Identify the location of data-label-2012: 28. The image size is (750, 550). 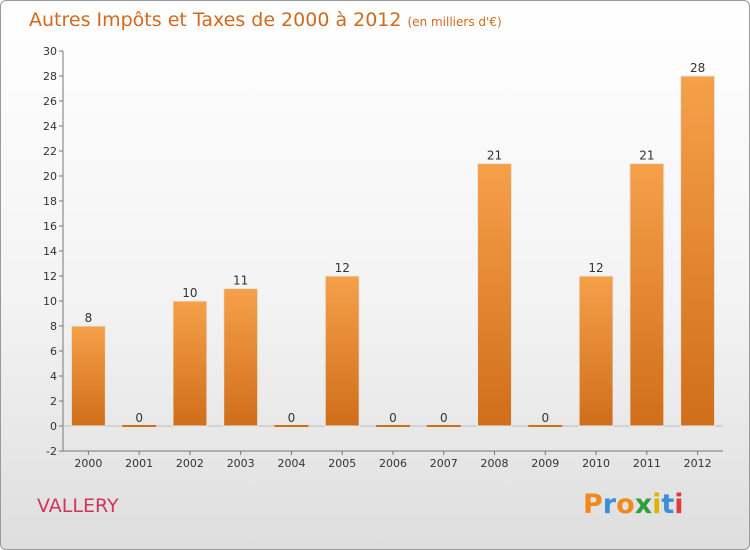
(697, 68).